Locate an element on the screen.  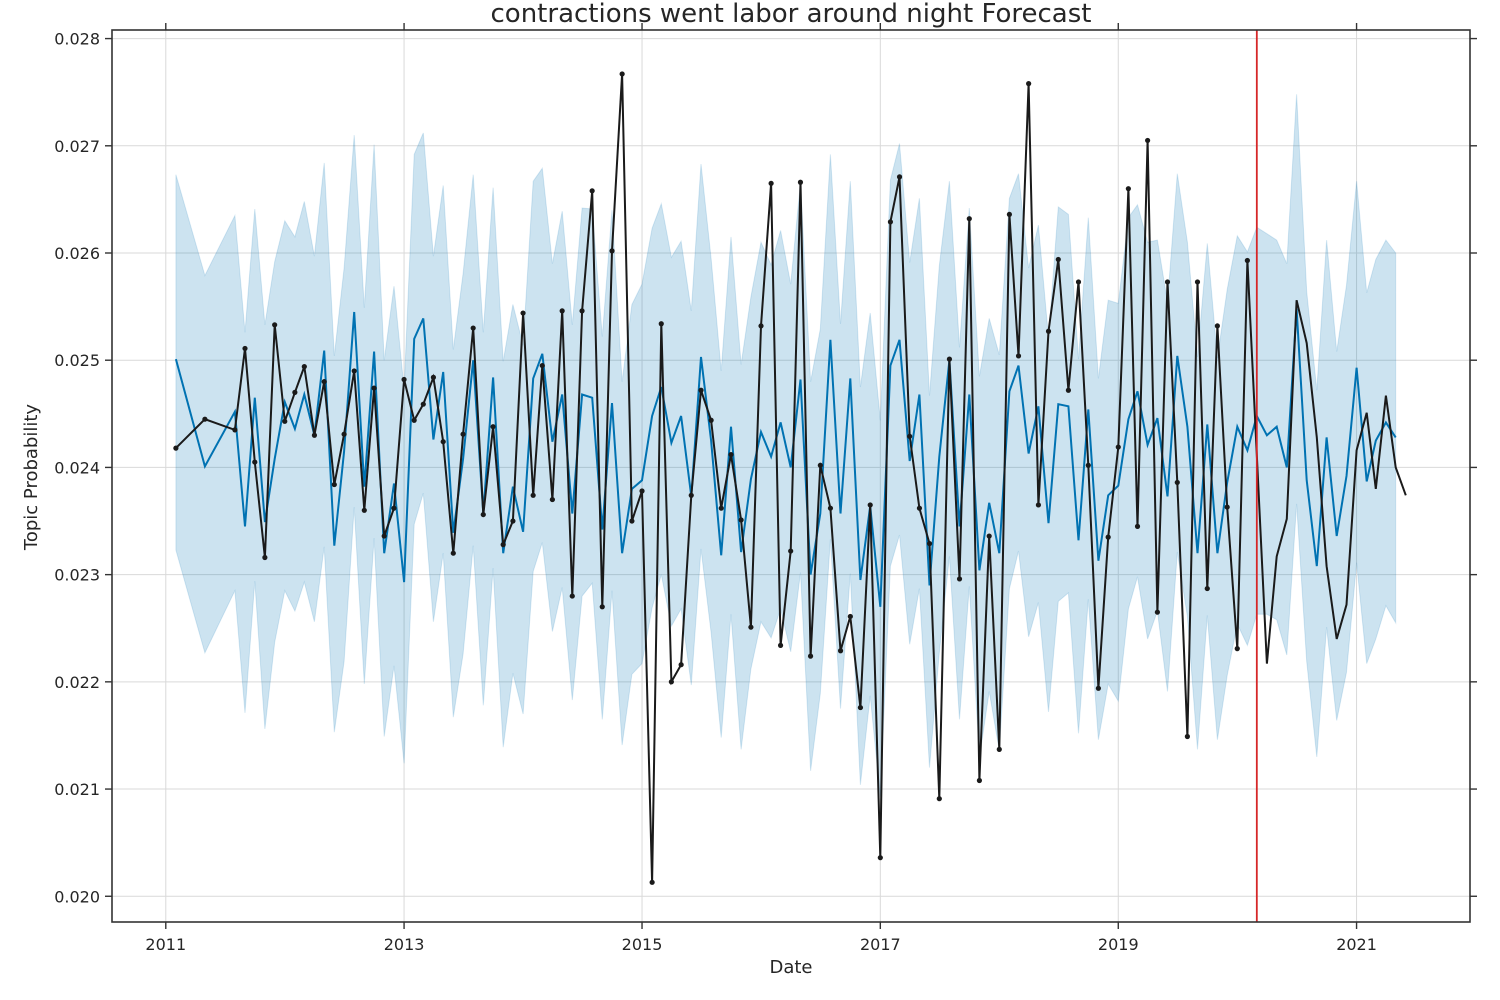
y-tick-label: 0.028 is located at coordinates (77, 39).